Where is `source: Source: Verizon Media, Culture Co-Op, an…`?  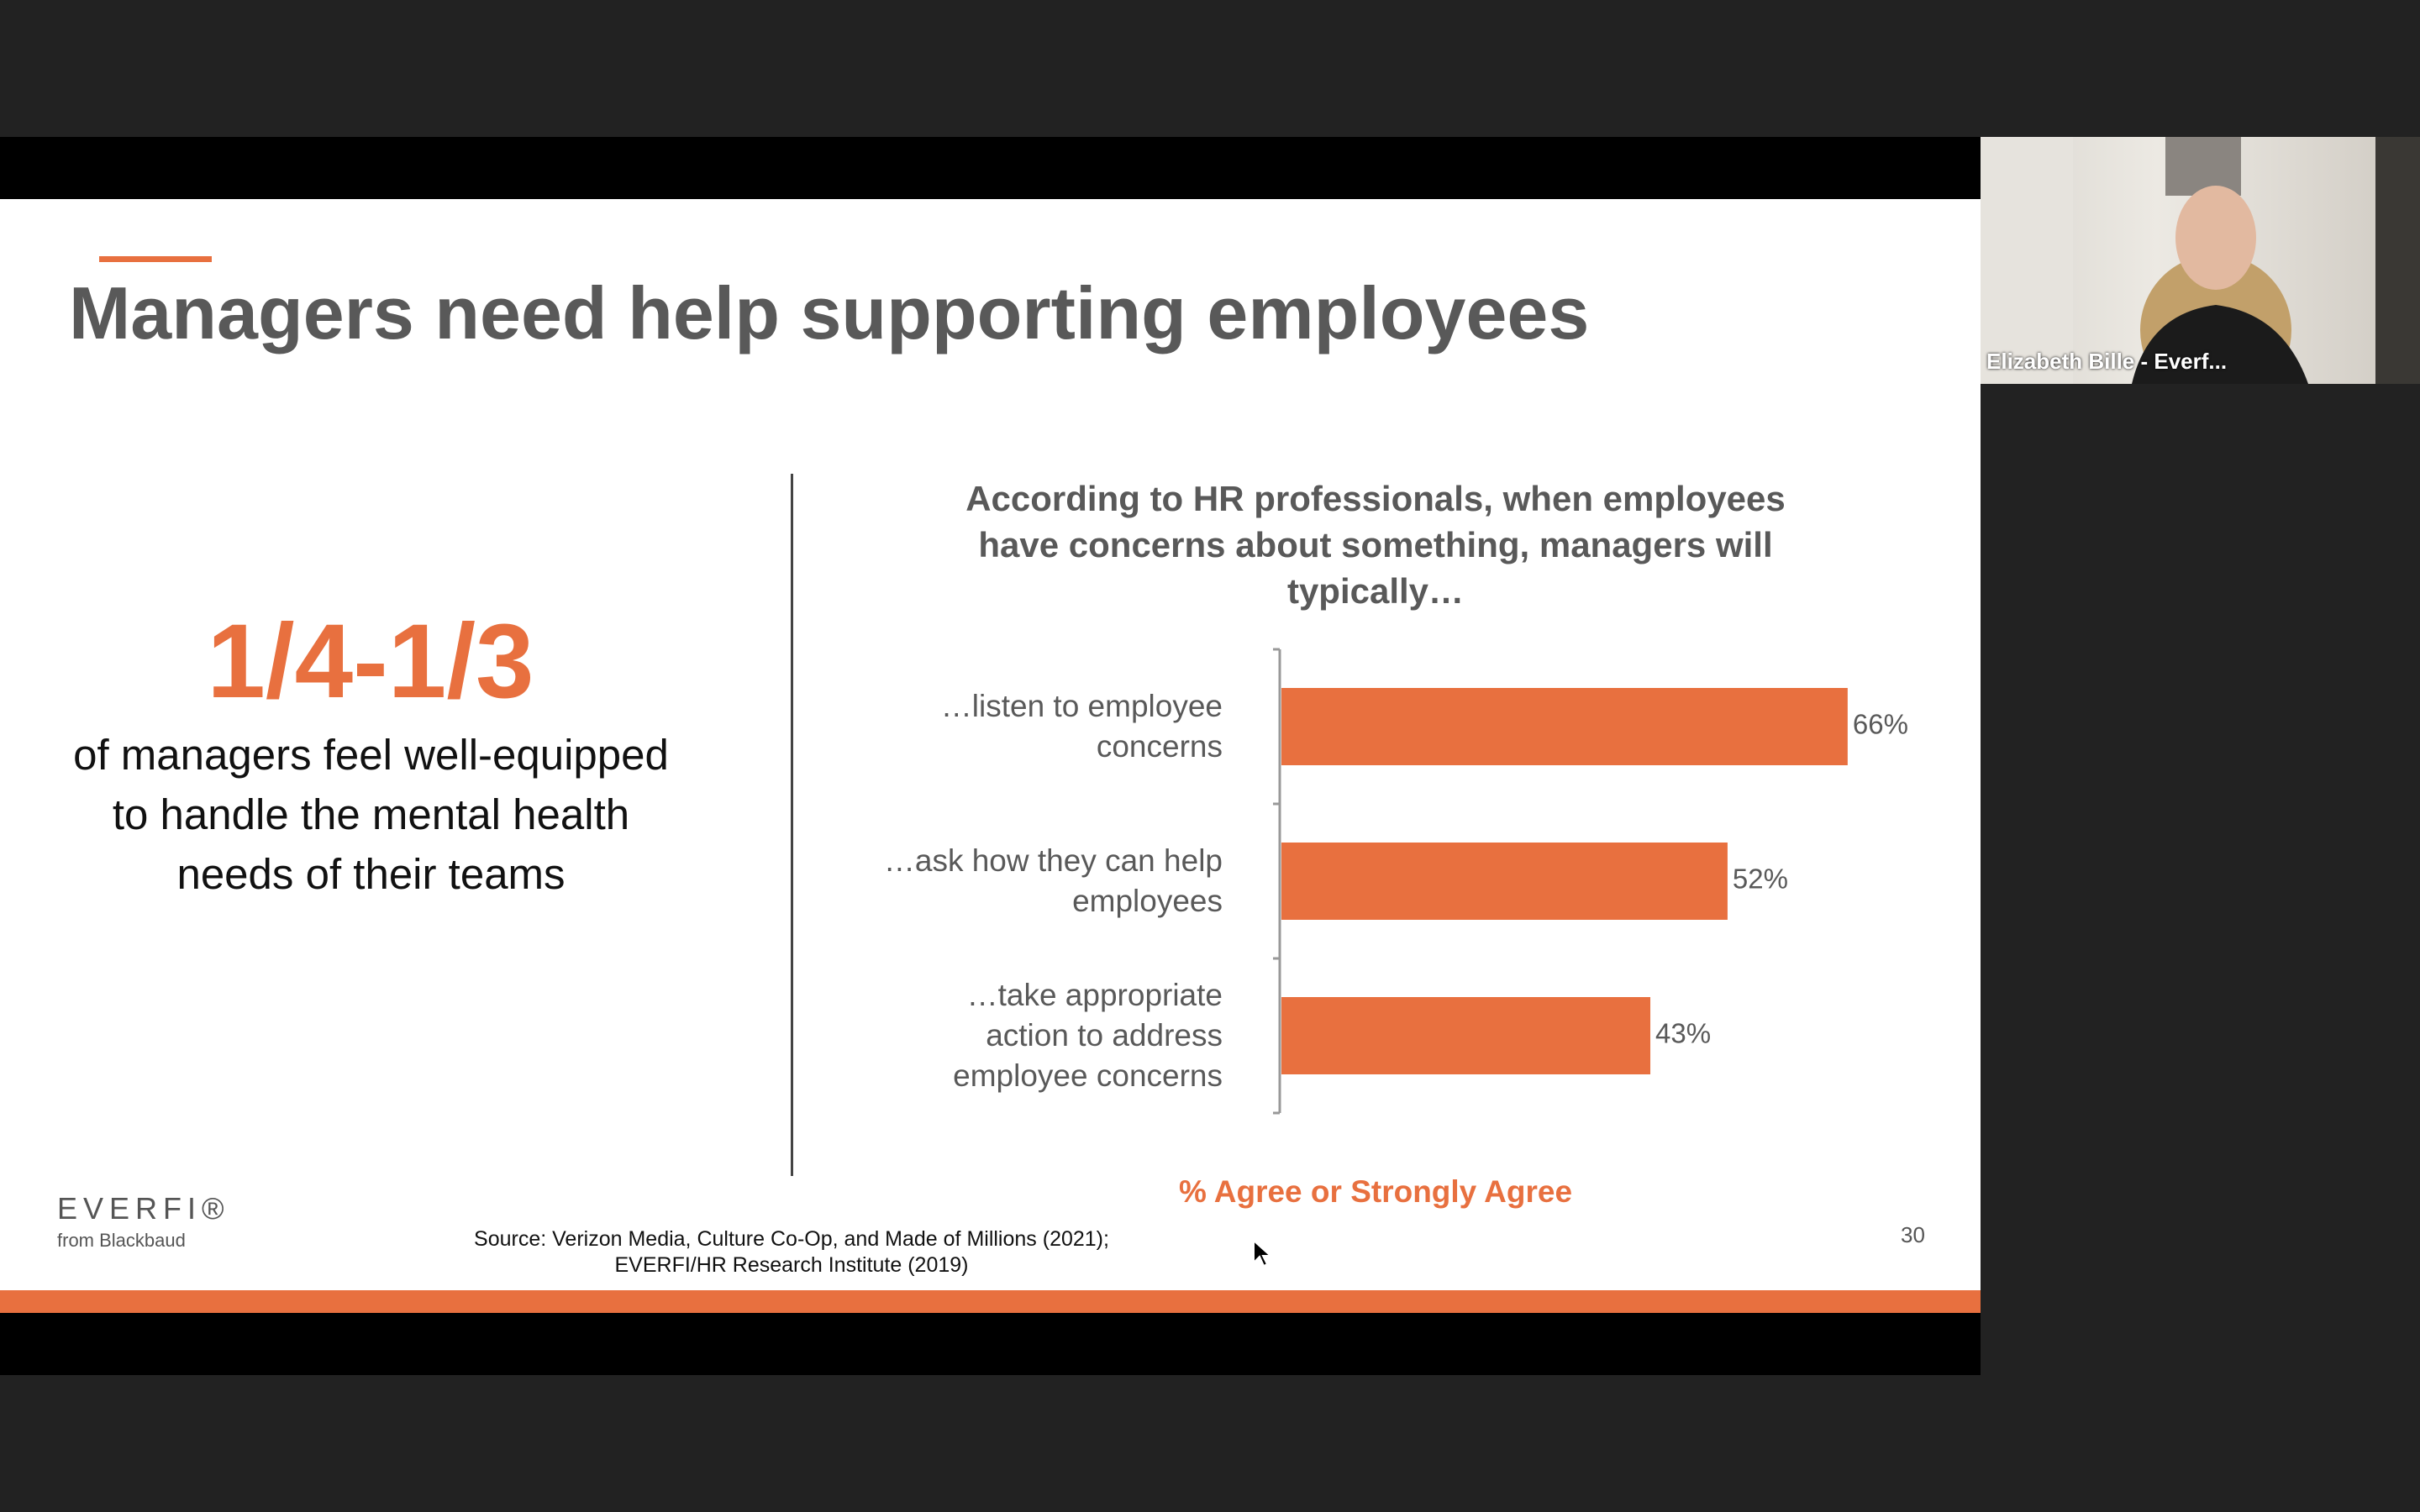
source: Source: Verizon Media, Culture Co-Op, an… is located at coordinates (792, 1252).